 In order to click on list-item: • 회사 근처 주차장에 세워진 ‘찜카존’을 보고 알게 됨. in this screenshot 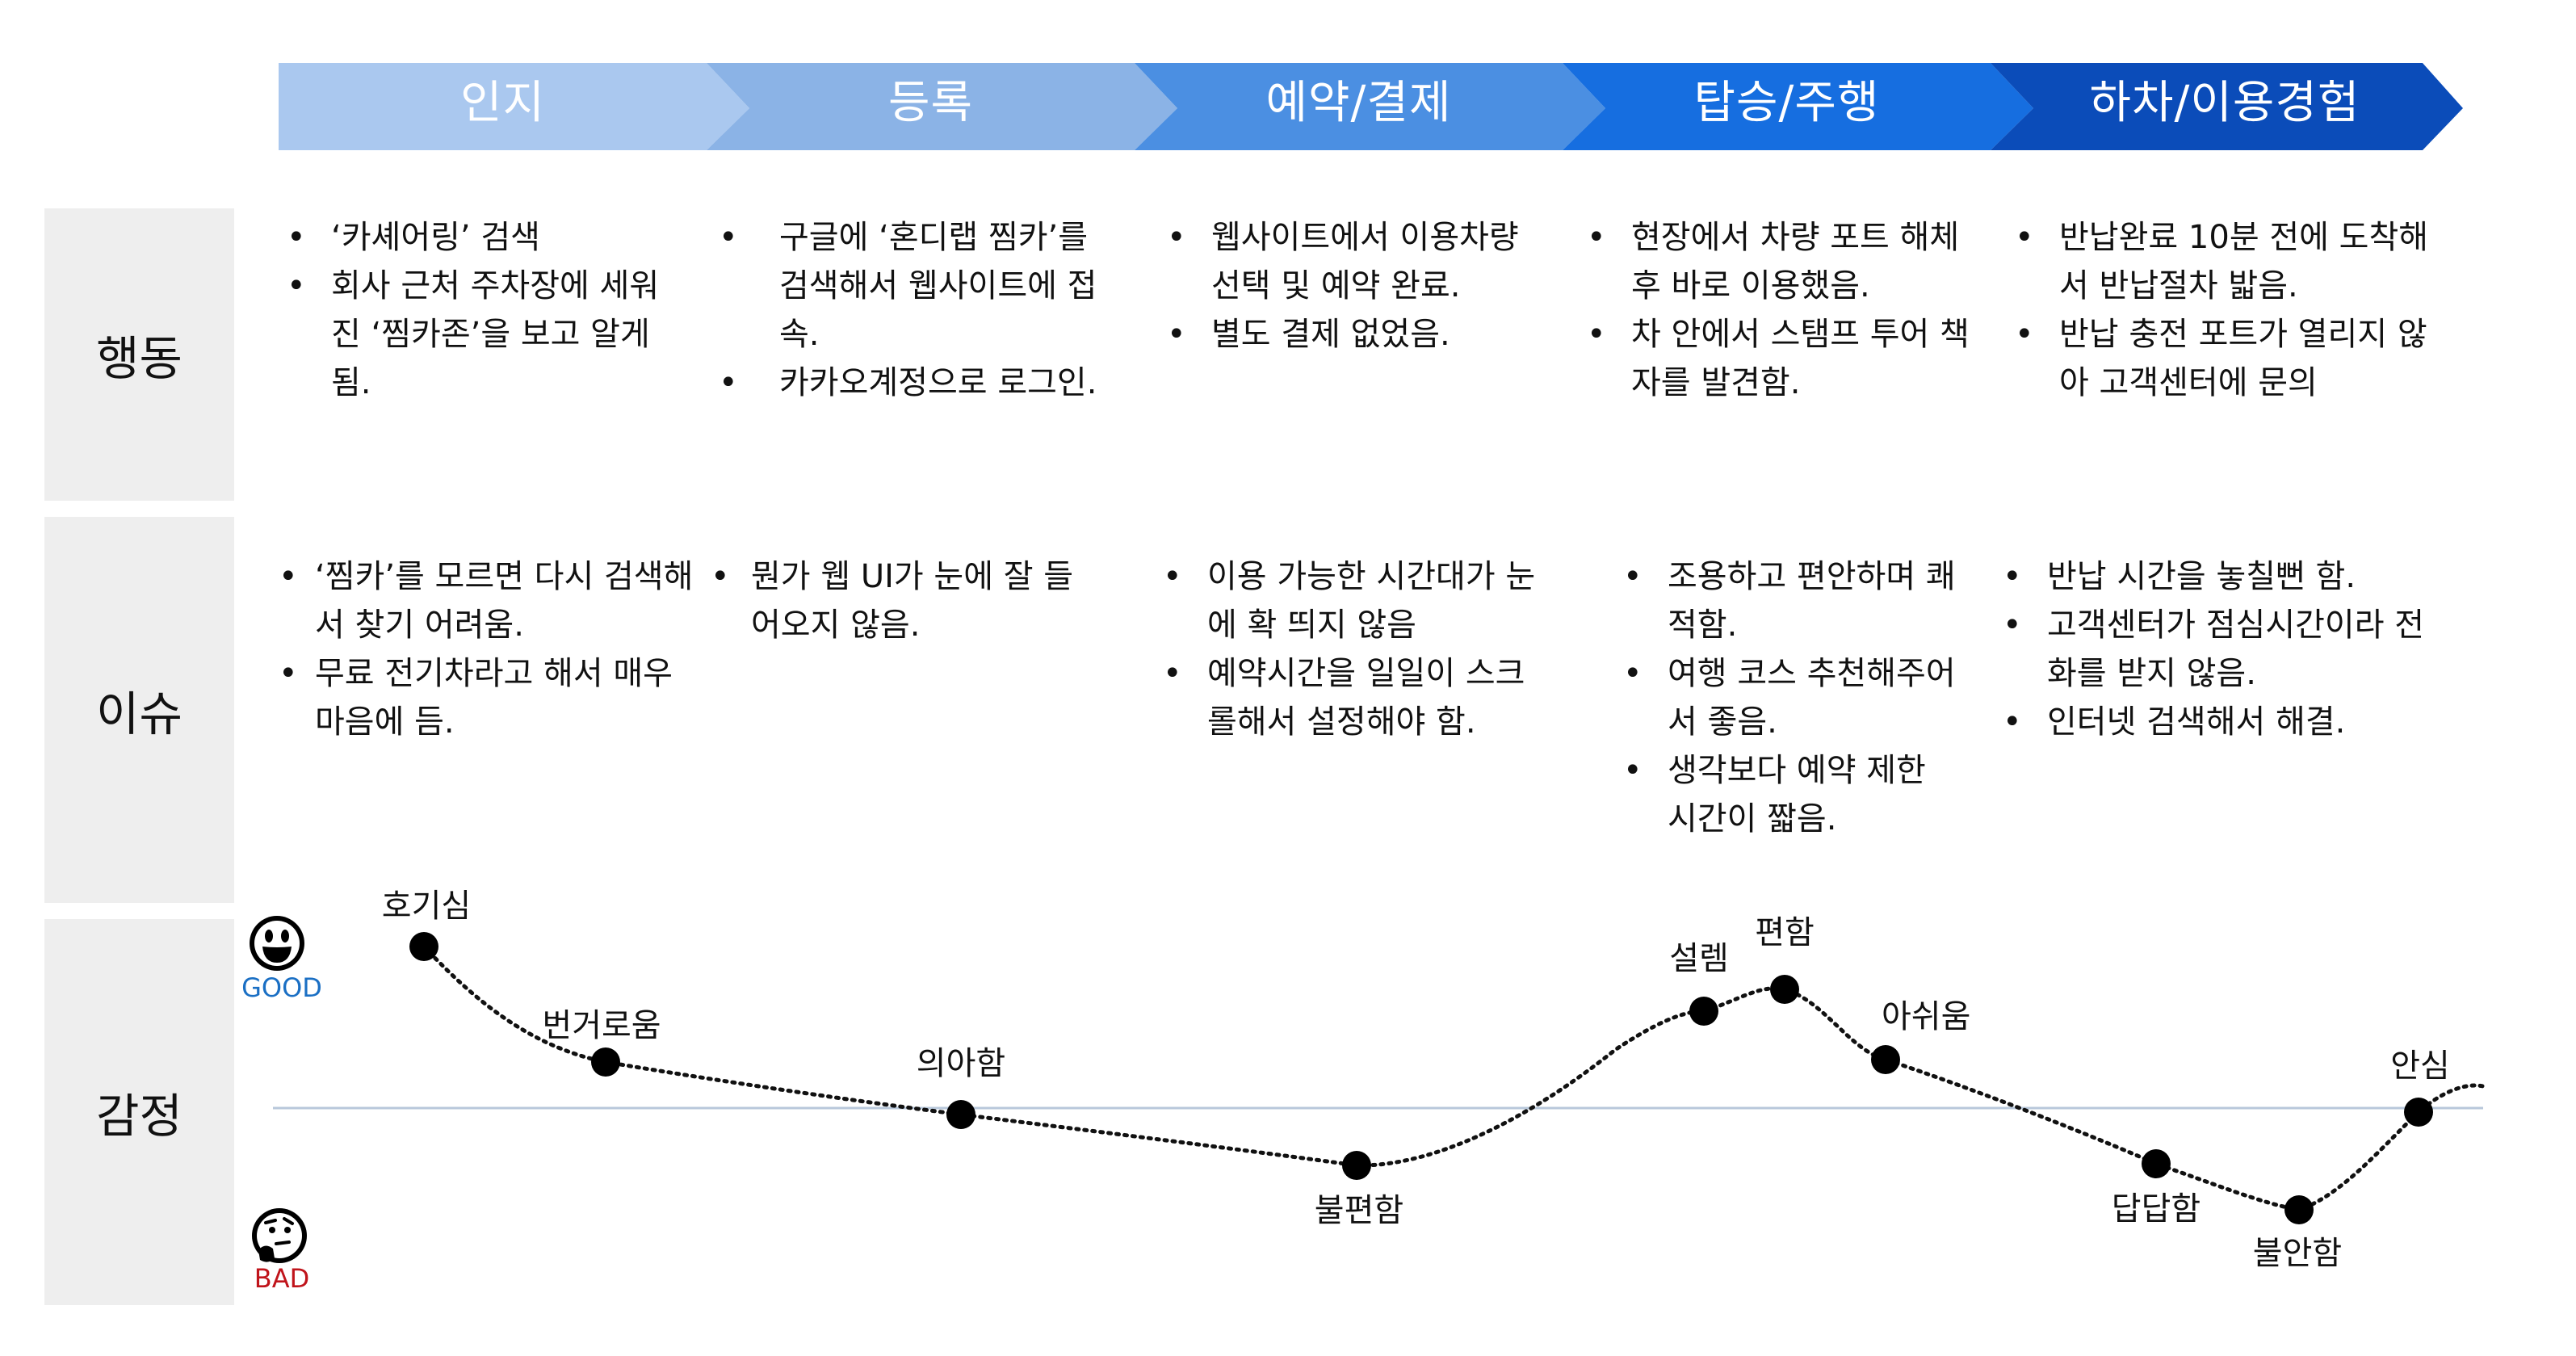, I will do `click(473, 334)`.